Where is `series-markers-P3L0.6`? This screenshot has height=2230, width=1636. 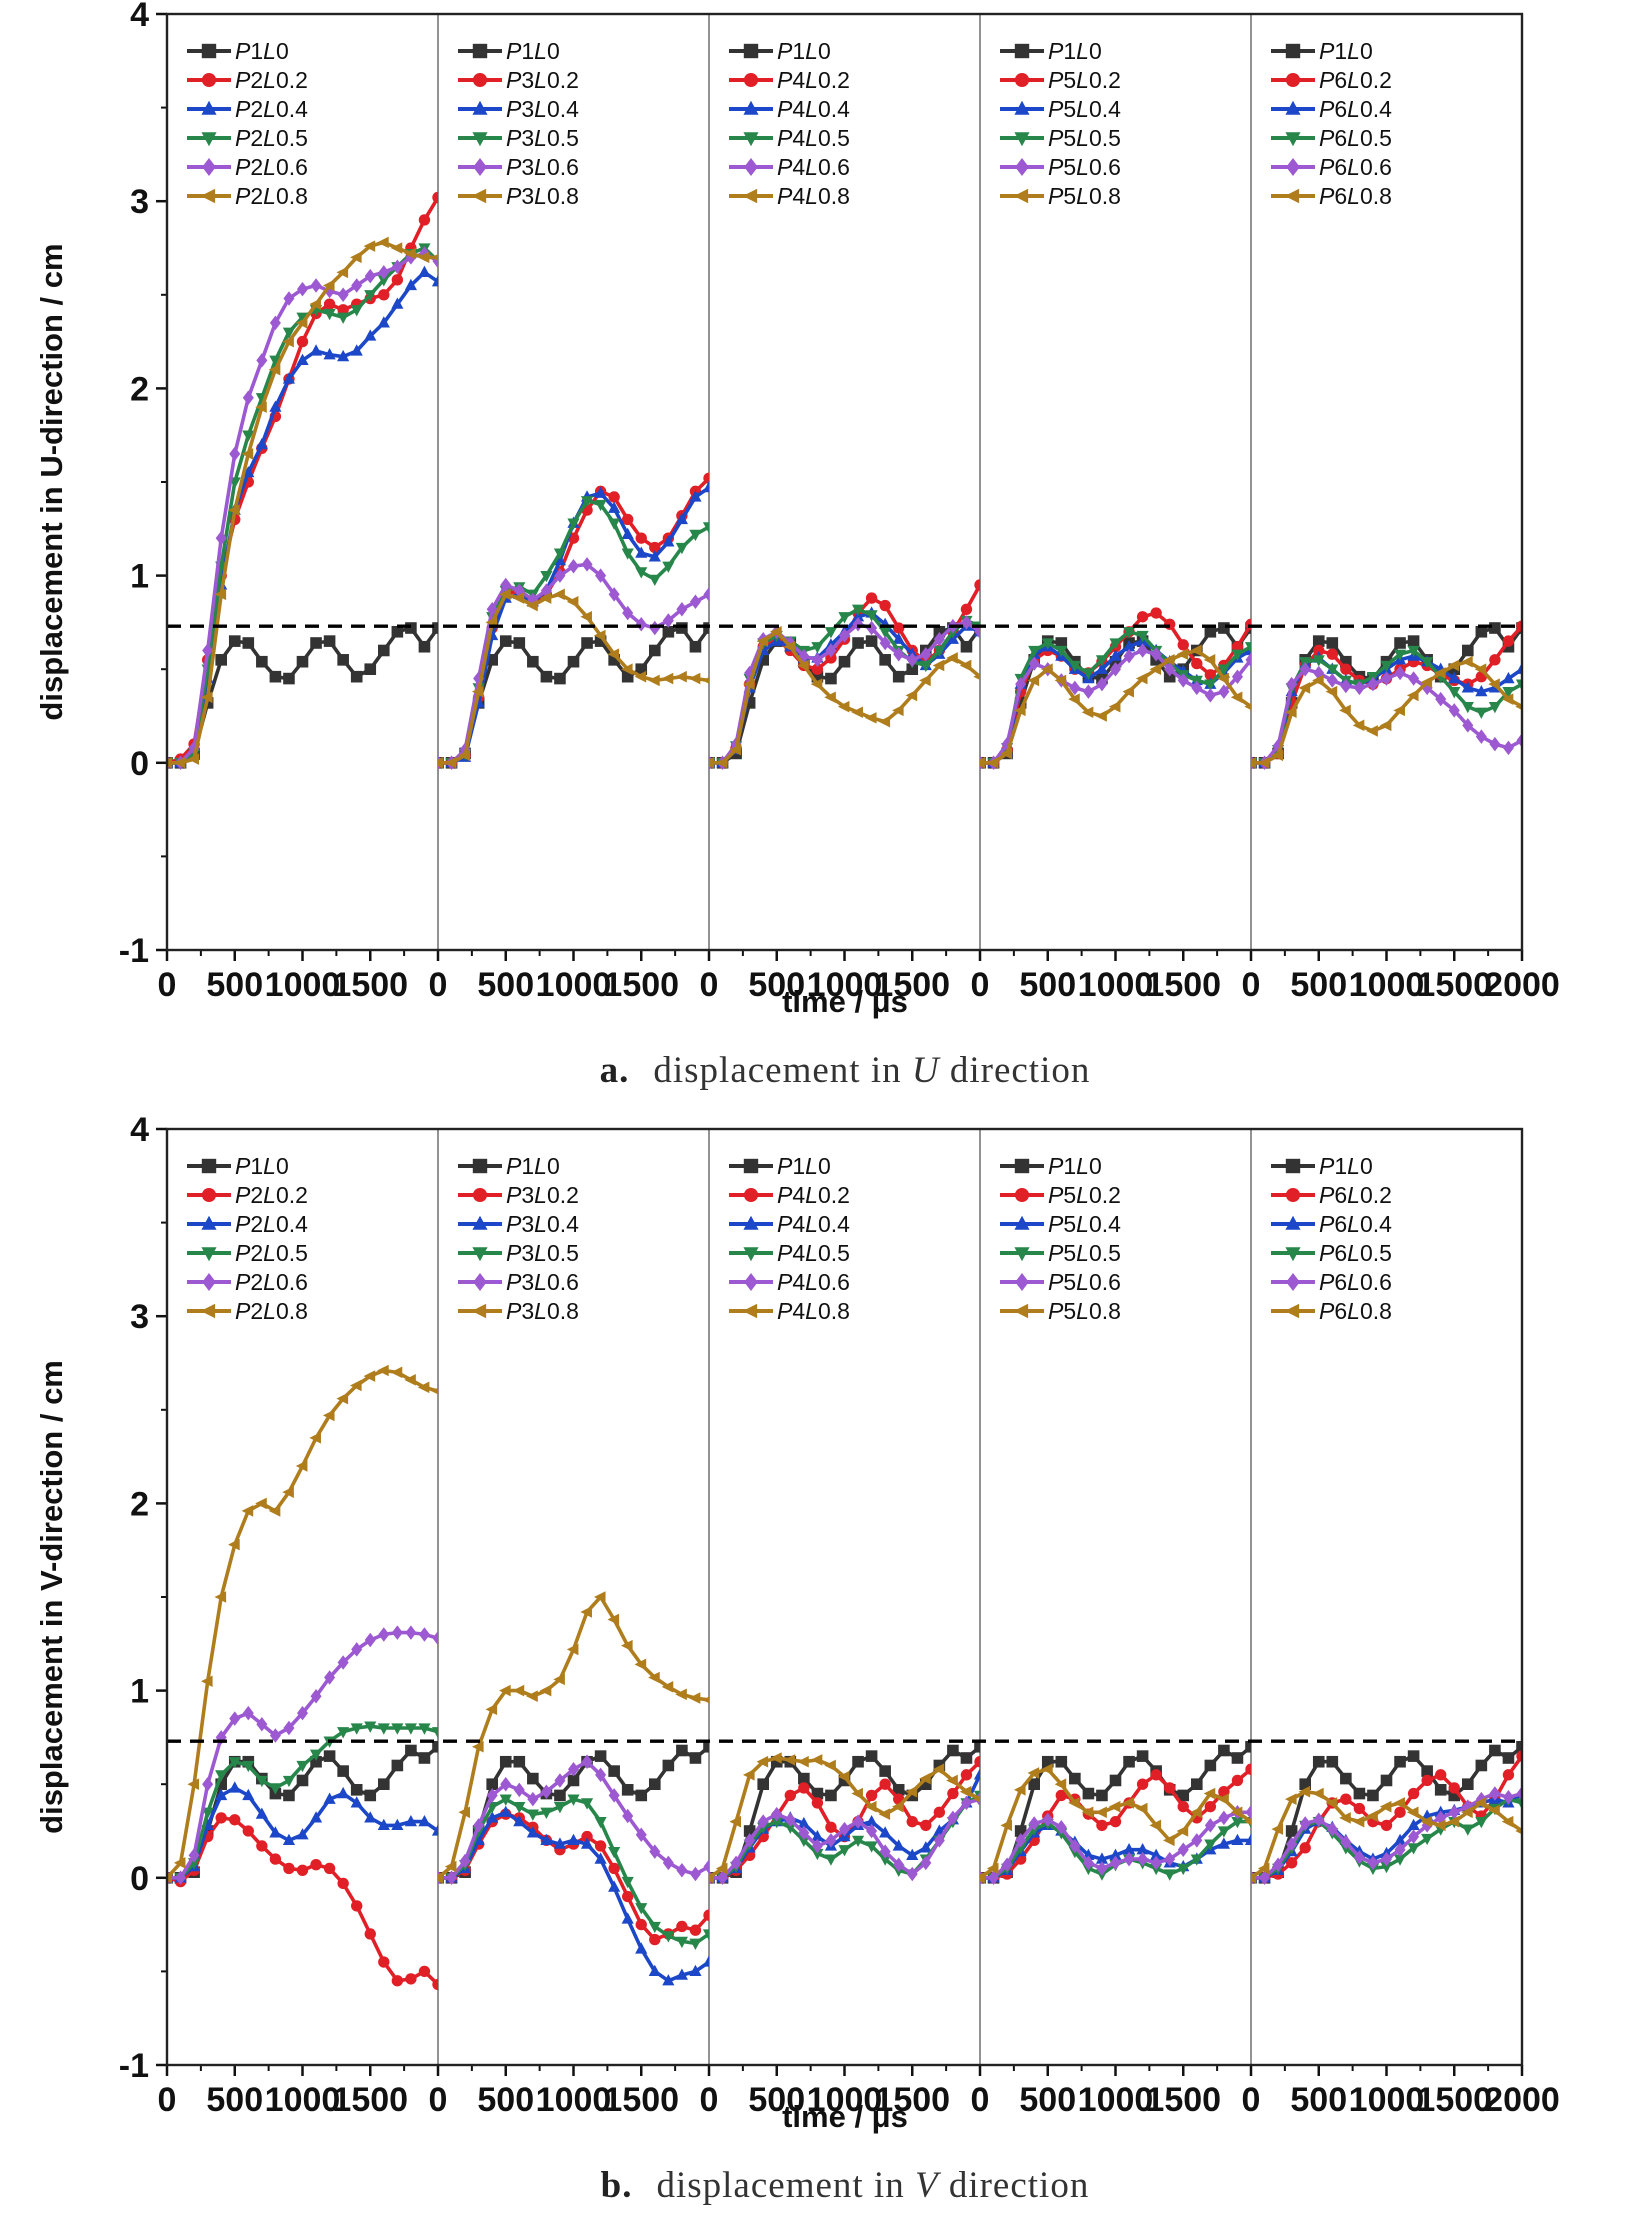 series-markers-P3L0.6 is located at coordinates (573, 1820).